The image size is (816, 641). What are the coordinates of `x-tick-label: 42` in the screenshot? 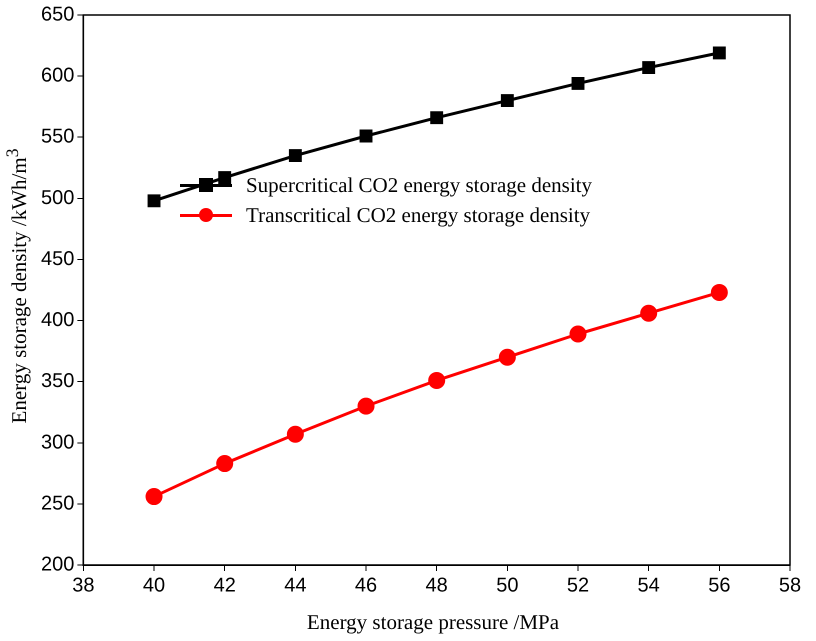 It's located at (225, 585).